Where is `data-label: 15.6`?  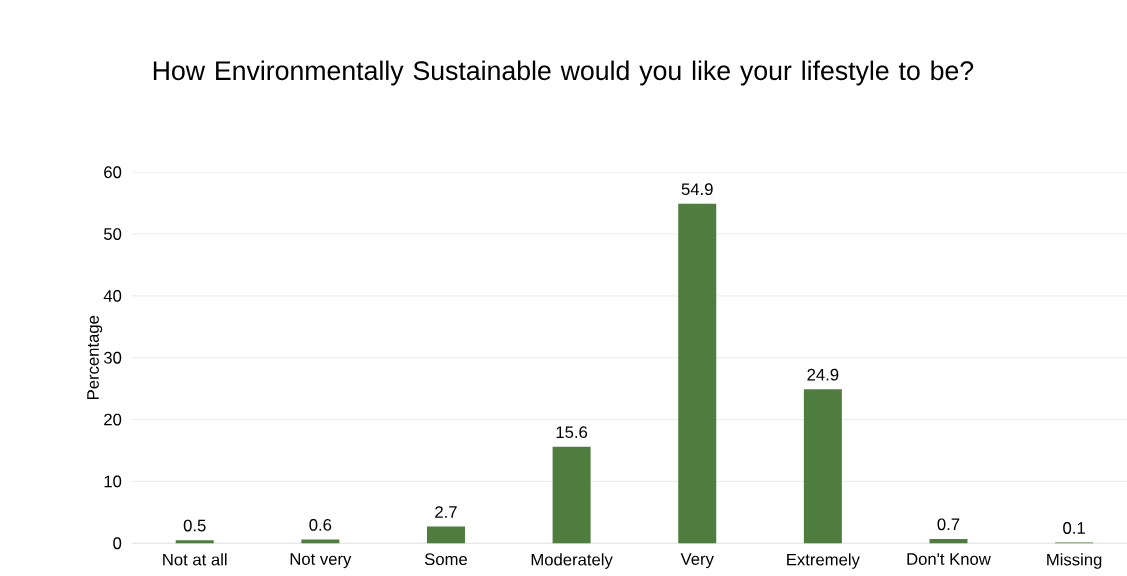
data-label: 15.6 is located at coordinates (572, 432).